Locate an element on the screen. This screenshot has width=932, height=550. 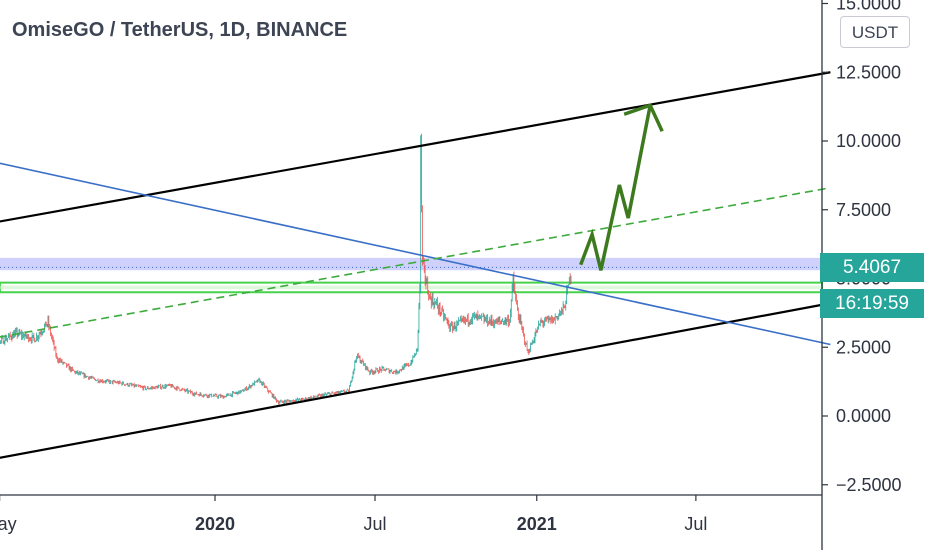
price-tick-label: 2.5000 is located at coordinates (863, 347).